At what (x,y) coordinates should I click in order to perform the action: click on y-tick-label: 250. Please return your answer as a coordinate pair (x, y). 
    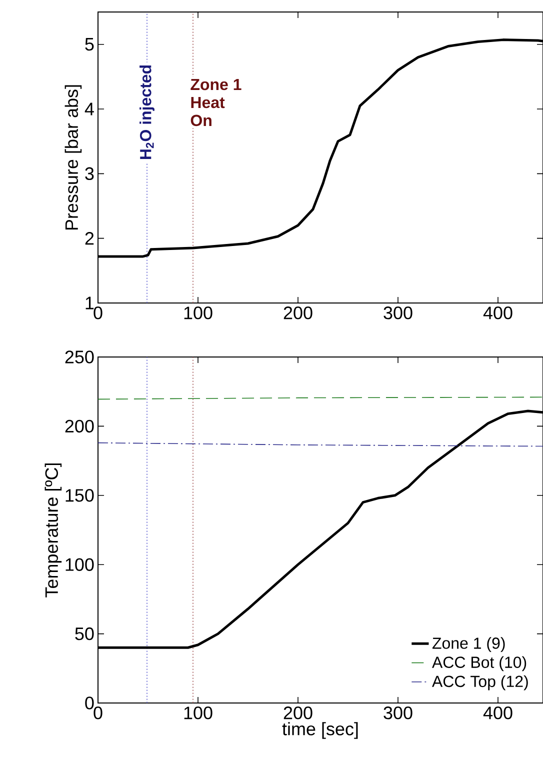
    Looking at the image, I should click on (79, 357).